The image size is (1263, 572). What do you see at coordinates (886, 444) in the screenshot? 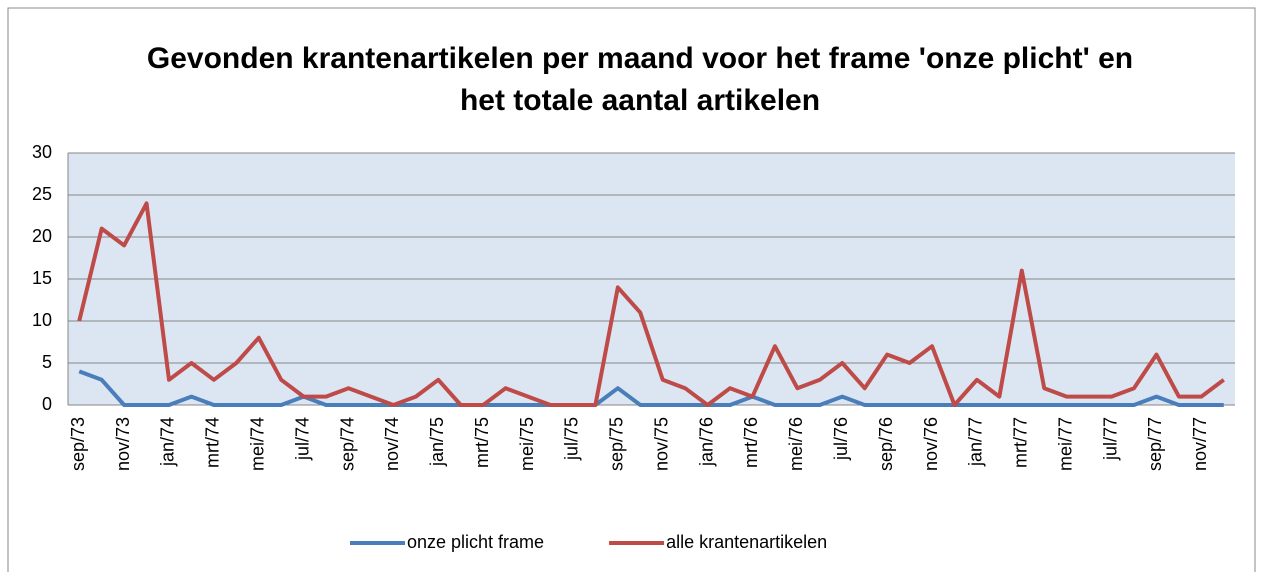
I see `x-tick-label: sep/76` at bounding box center [886, 444].